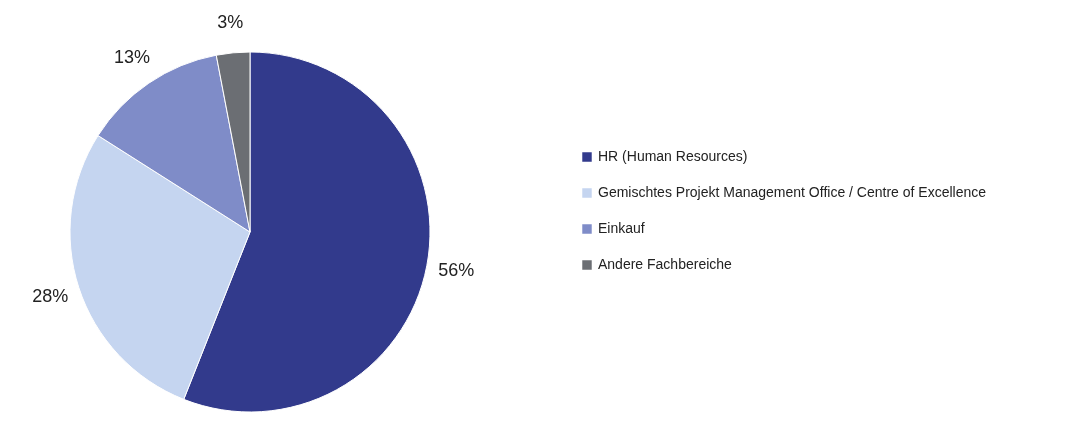 The width and height of the screenshot is (1068, 443). Describe the element at coordinates (456, 270) in the screenshot. I see `data-label: 56%` at that location.